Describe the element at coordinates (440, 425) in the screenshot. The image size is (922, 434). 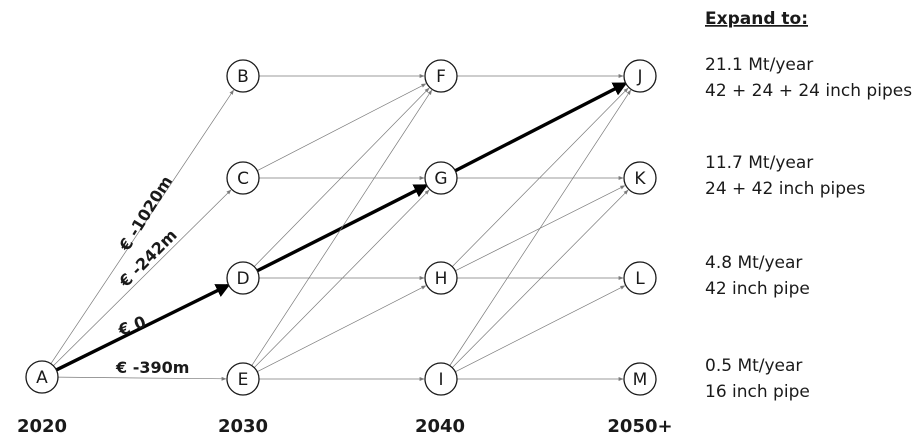
I see `year-label-2040: 2040` at that location.